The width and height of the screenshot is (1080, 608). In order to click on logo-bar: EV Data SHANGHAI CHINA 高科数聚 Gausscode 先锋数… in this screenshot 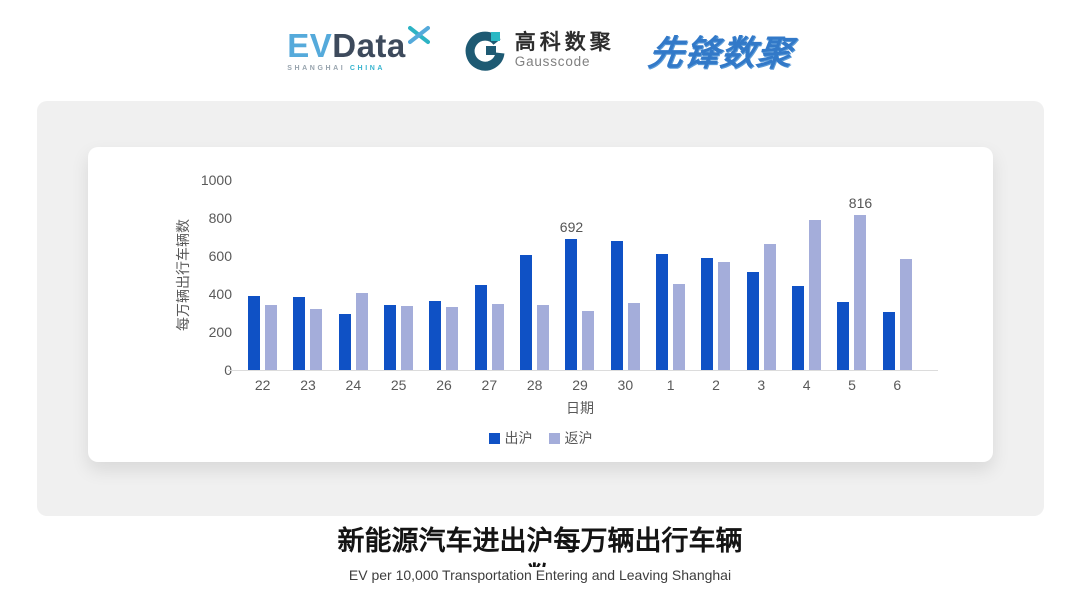, I will do `click(540, 50)`.